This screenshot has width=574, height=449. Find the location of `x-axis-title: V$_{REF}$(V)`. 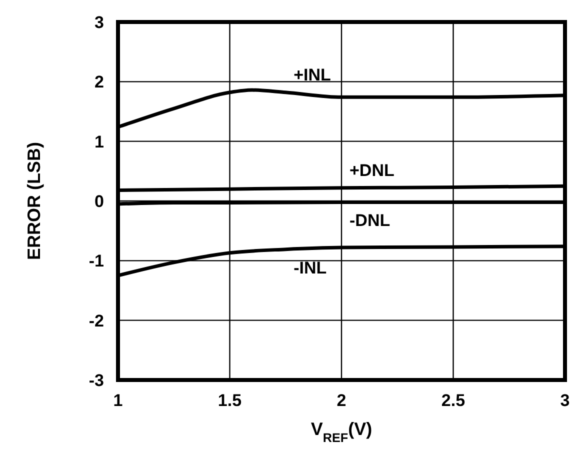

x-axis-title: V$_{REF}$(V) is located at coordinates (341, 432).